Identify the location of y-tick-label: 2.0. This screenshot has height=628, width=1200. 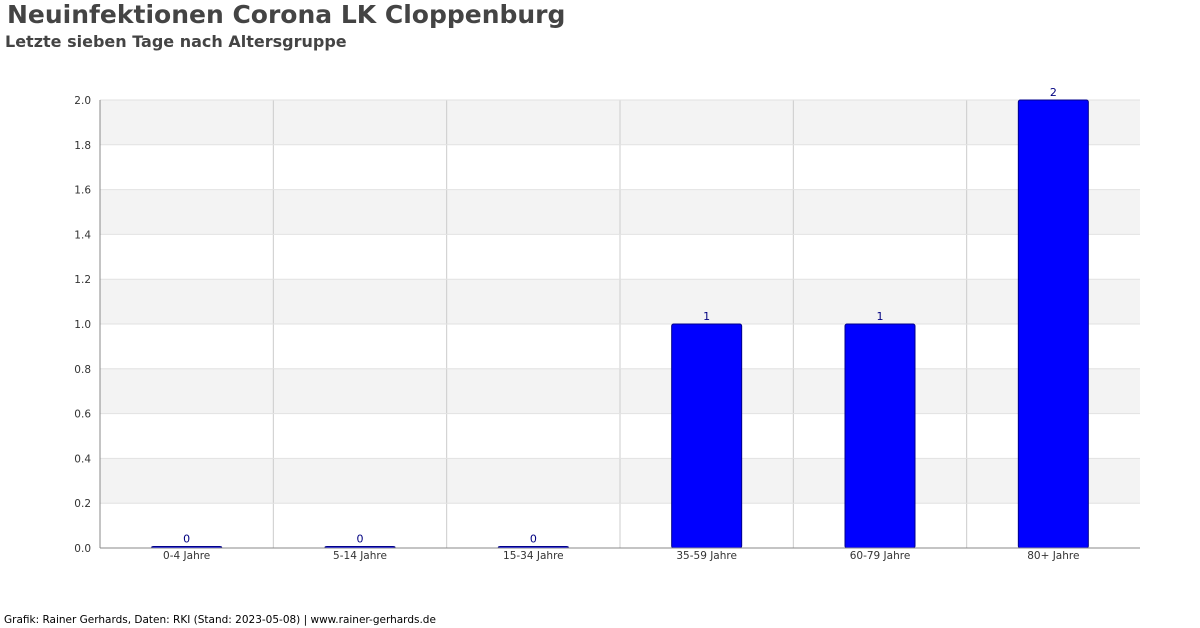
(82, 101).